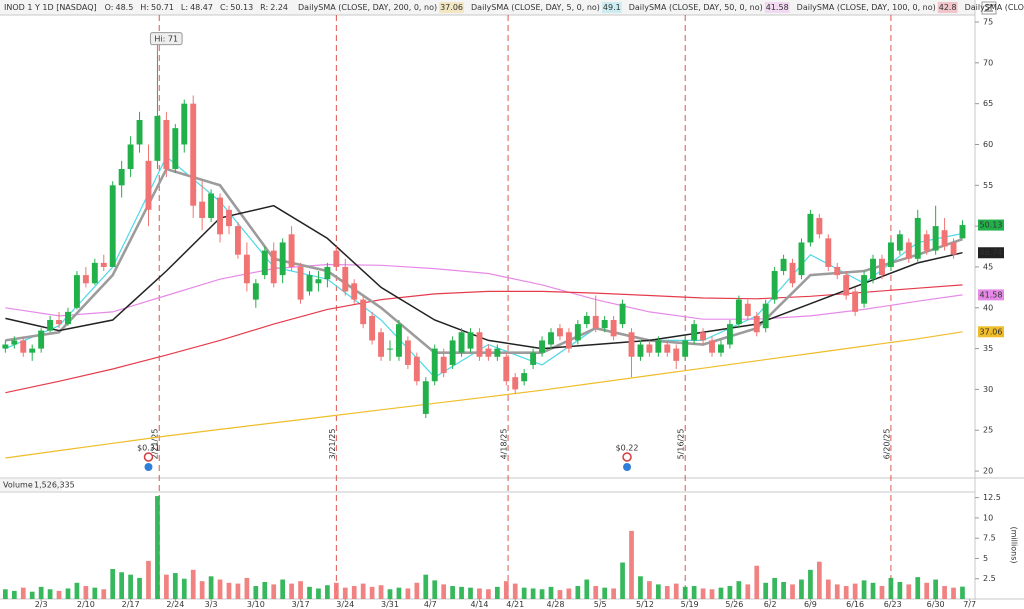 Image resolution: width=1024 pixels, height=609 pixels. I want to click on dividend-icon, so click(148, 457).